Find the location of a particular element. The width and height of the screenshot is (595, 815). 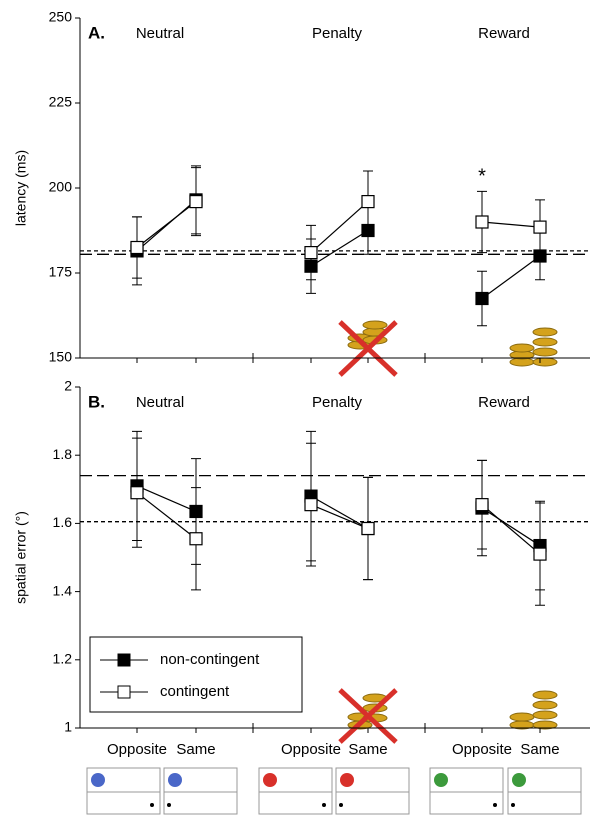

annotation: * is located at coordinates (482, 177).